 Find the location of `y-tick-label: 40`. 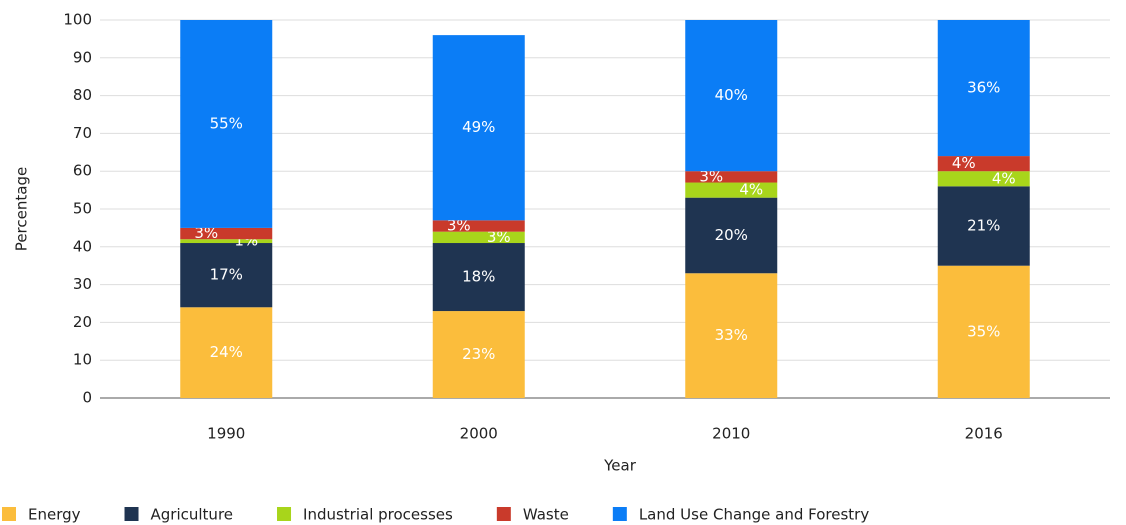

y-tick-label: 40 is located at coordinates (82, 246).